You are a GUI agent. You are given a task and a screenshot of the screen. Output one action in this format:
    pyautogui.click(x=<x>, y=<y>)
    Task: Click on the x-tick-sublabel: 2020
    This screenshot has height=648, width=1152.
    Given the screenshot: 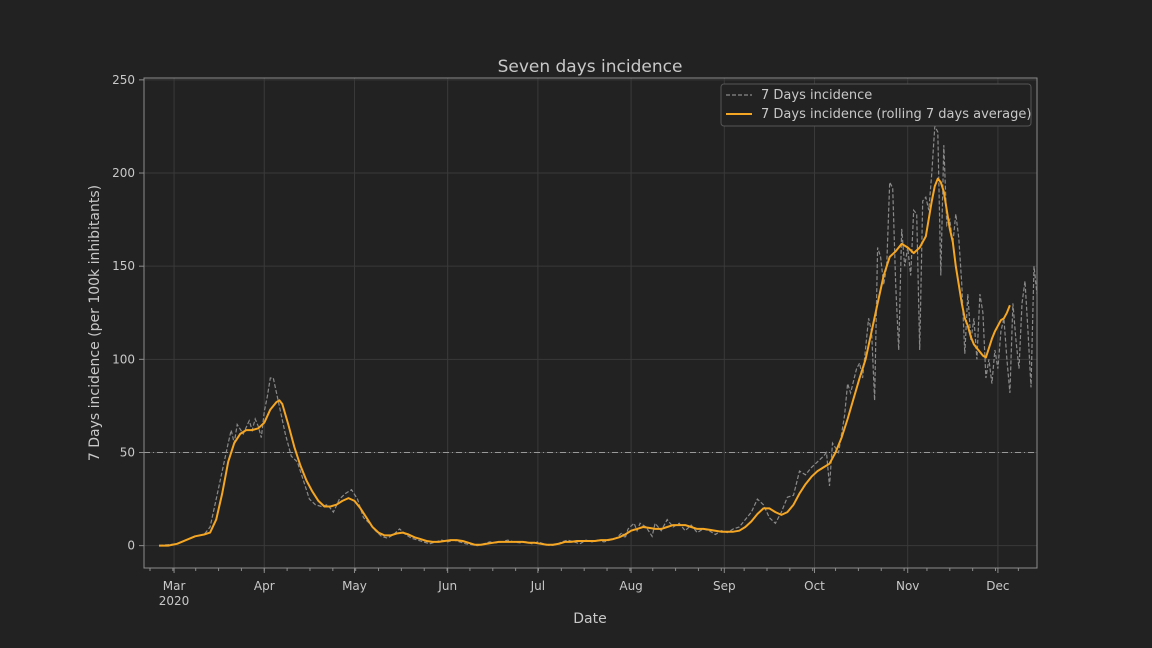 What is the action you would take?
    pyautogui.click(x=174, y=601)
    